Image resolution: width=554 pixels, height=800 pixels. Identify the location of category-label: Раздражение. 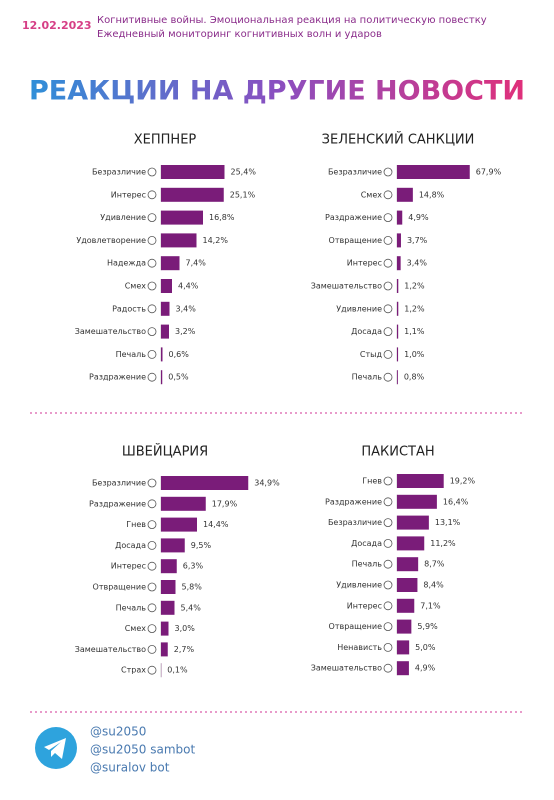
(353, 217).